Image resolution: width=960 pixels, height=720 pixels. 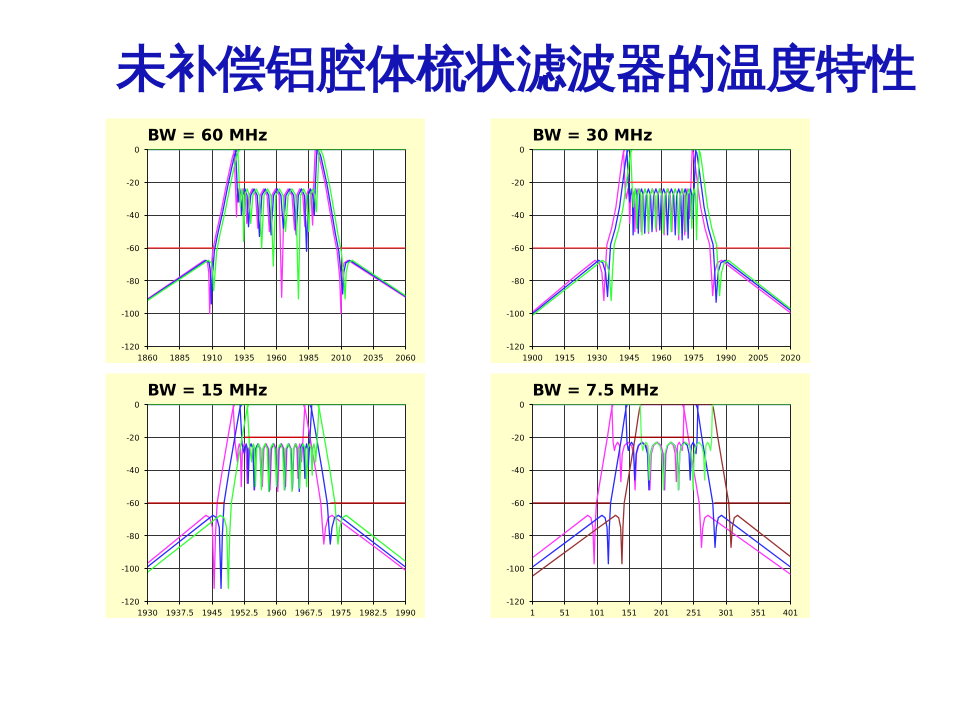 What do you see at coordinates (758, 358) in the screenshot?
I see `x-tick-label: 2005` at bounding box center [758, 358].